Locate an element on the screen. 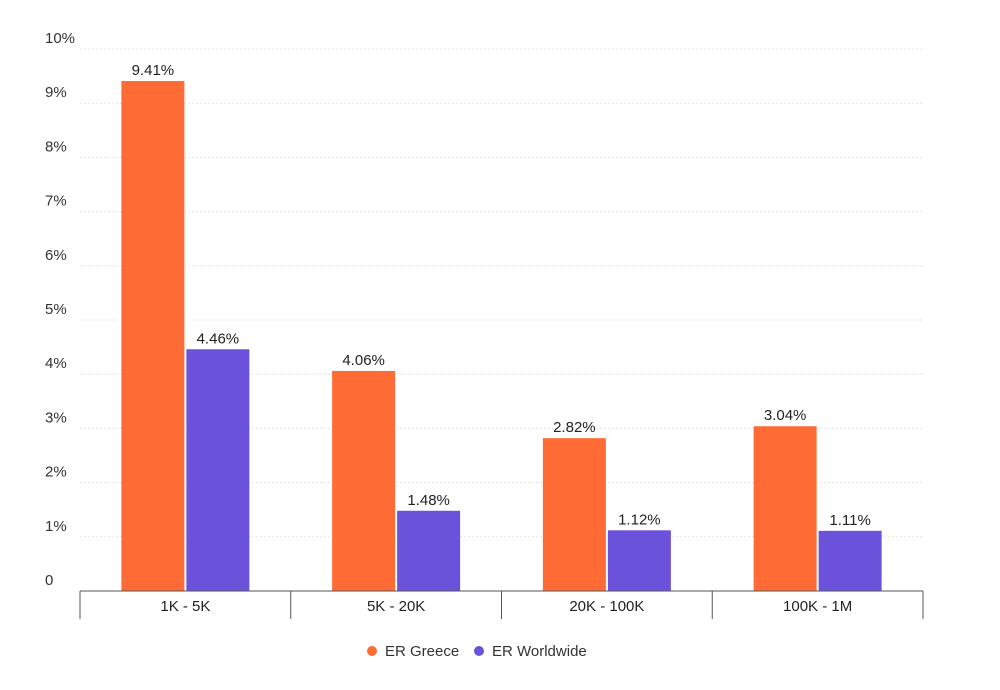 This screenshot has width=1000, height=690. y-tick-label: 4% is located at coordinates (56, 363).